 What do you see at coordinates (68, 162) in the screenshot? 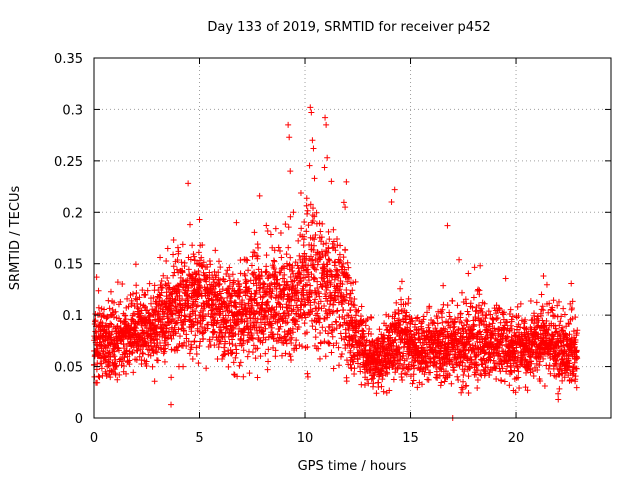
I see `y-tick-label: 0.25` at bounding box center [68, 162].